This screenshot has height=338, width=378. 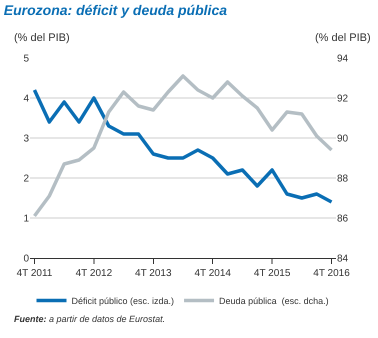 What do you see at coordinates (34, 273) in the screenshot?
I see `x-tick-label: 4T 2011` at bounding box center [34, 273].